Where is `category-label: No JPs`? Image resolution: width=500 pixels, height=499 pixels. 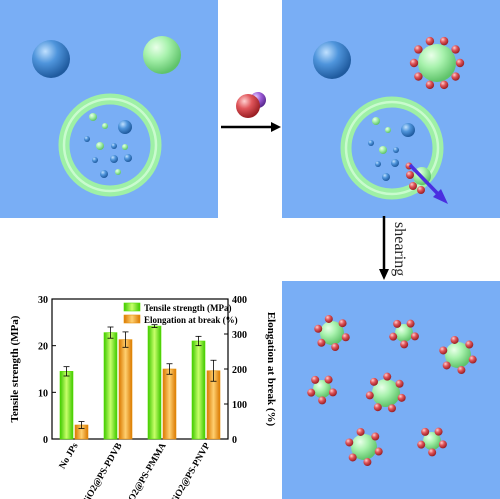 category-label: No JPs is located at coordinates (69, 456).